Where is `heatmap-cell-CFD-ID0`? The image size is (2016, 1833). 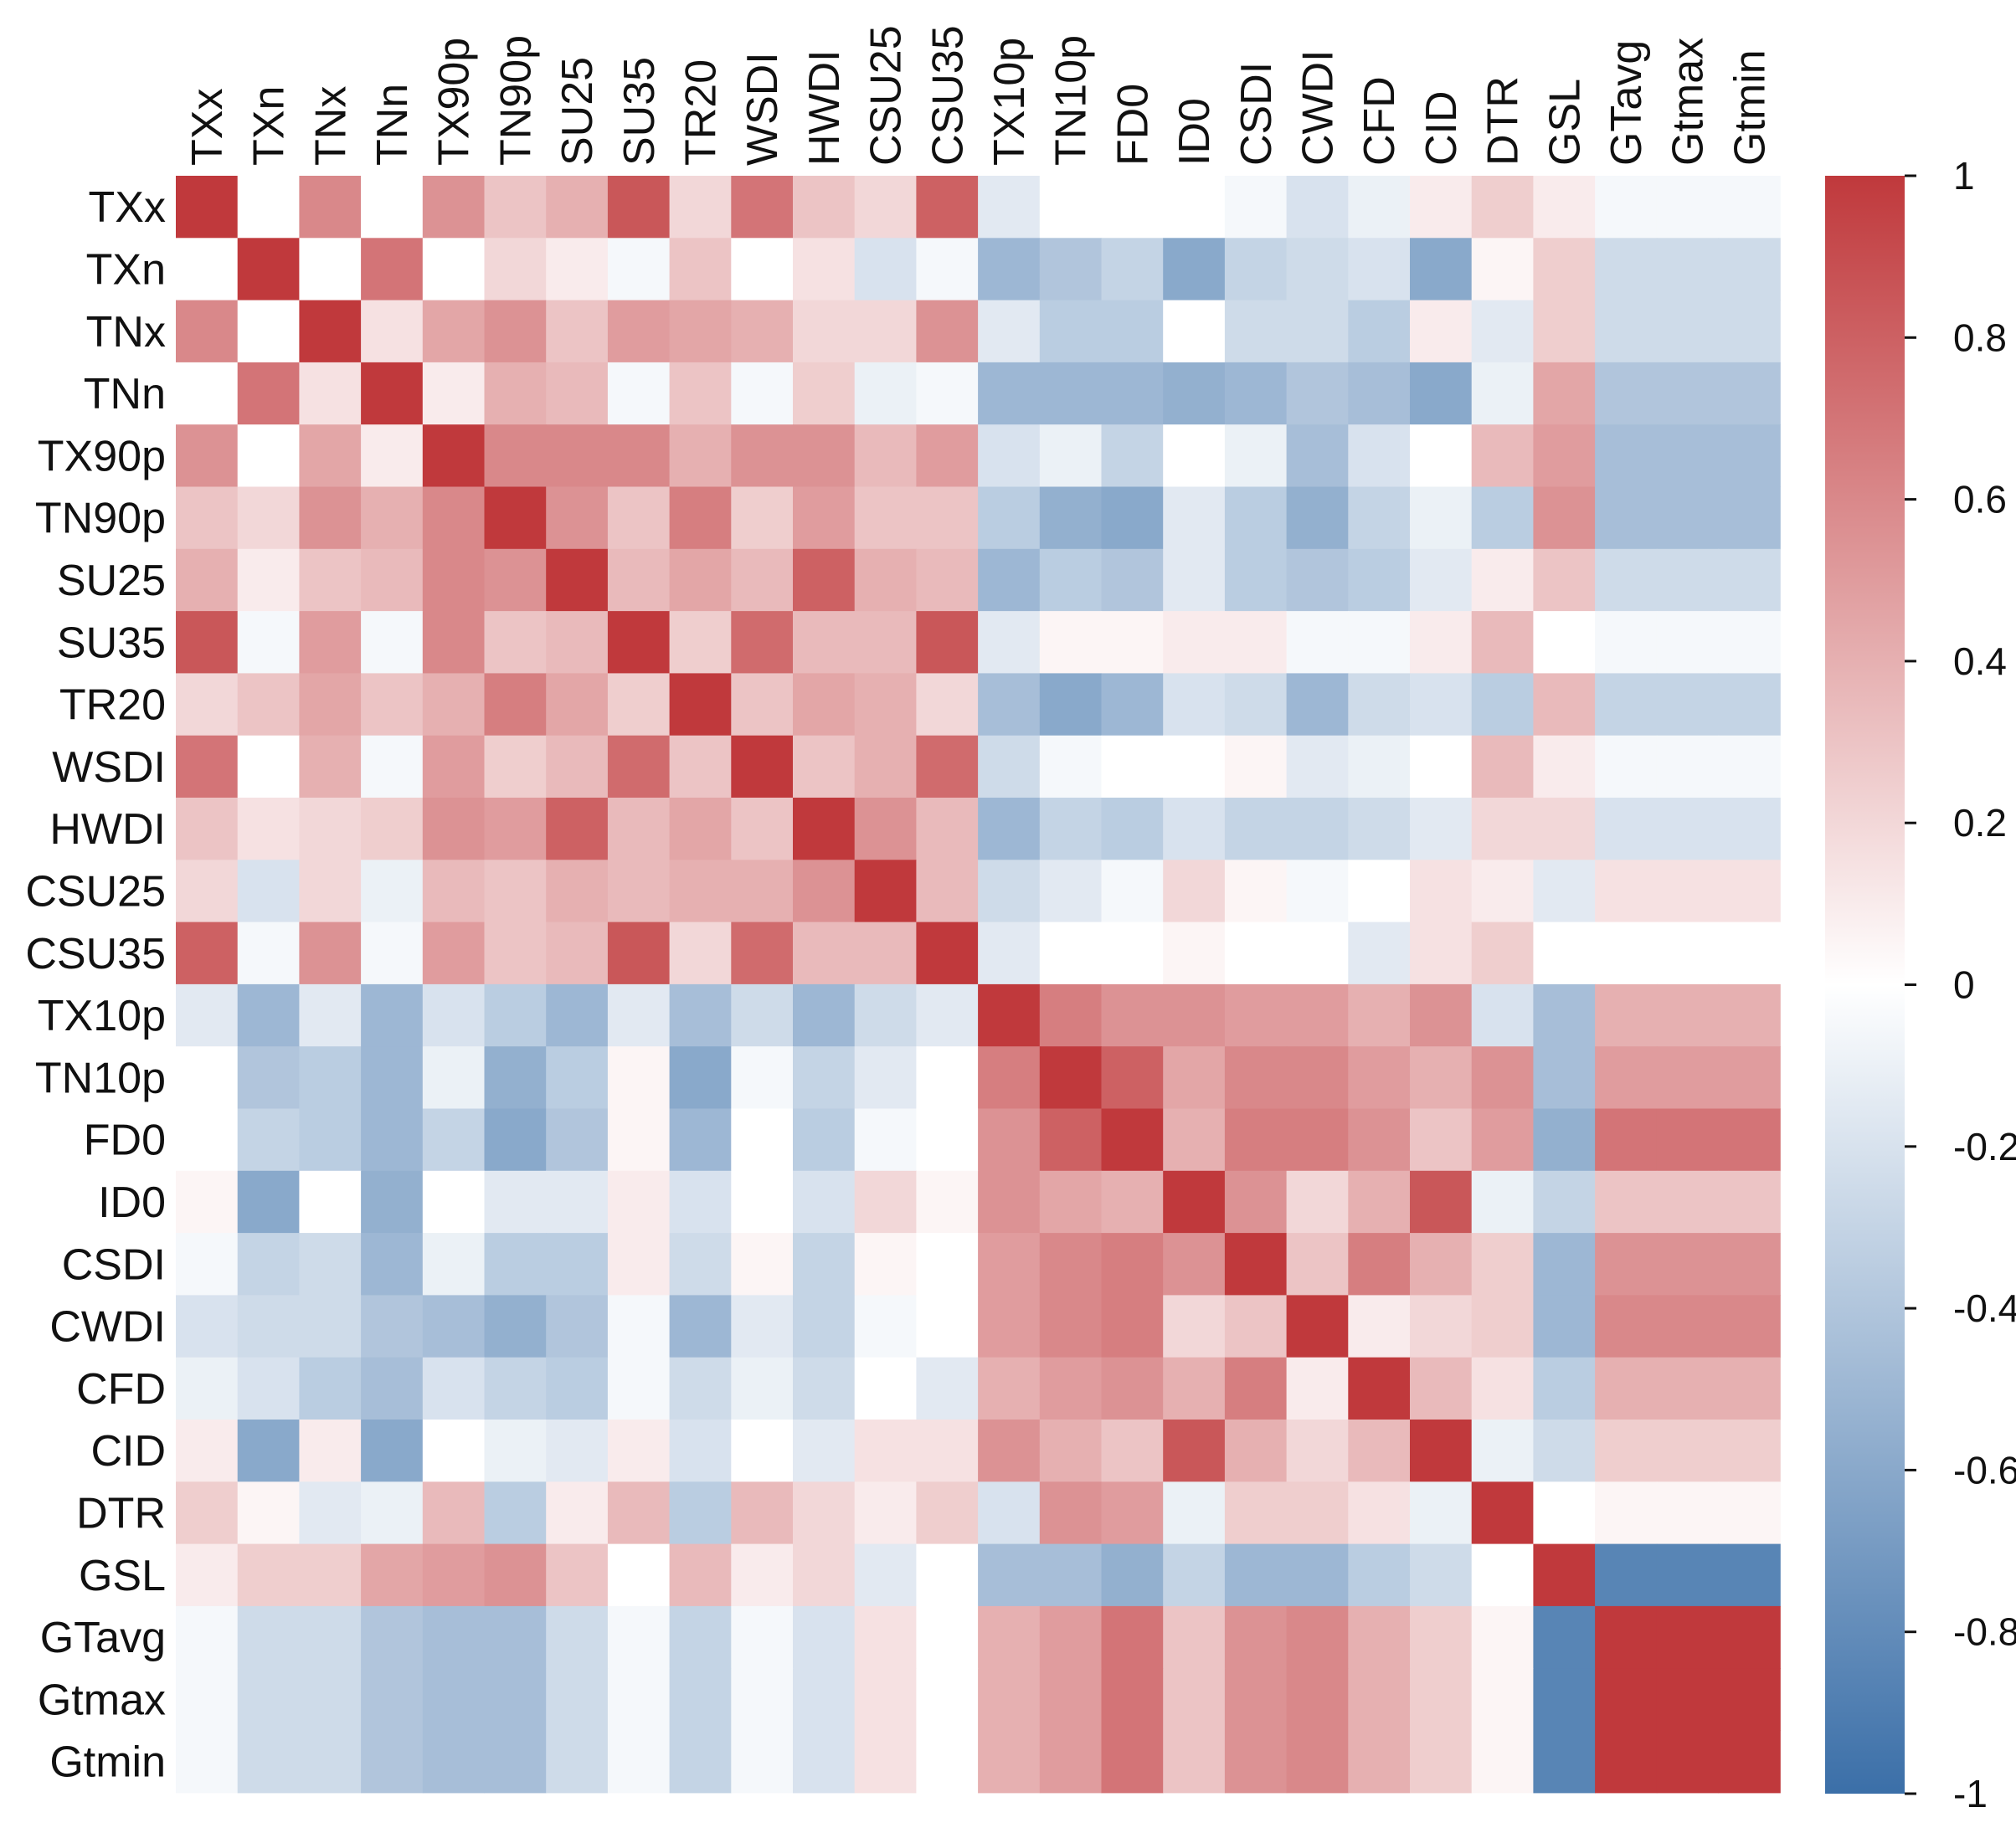 heatmap-cell-CFD-ID0 is located at coordinates (1194, 1388).